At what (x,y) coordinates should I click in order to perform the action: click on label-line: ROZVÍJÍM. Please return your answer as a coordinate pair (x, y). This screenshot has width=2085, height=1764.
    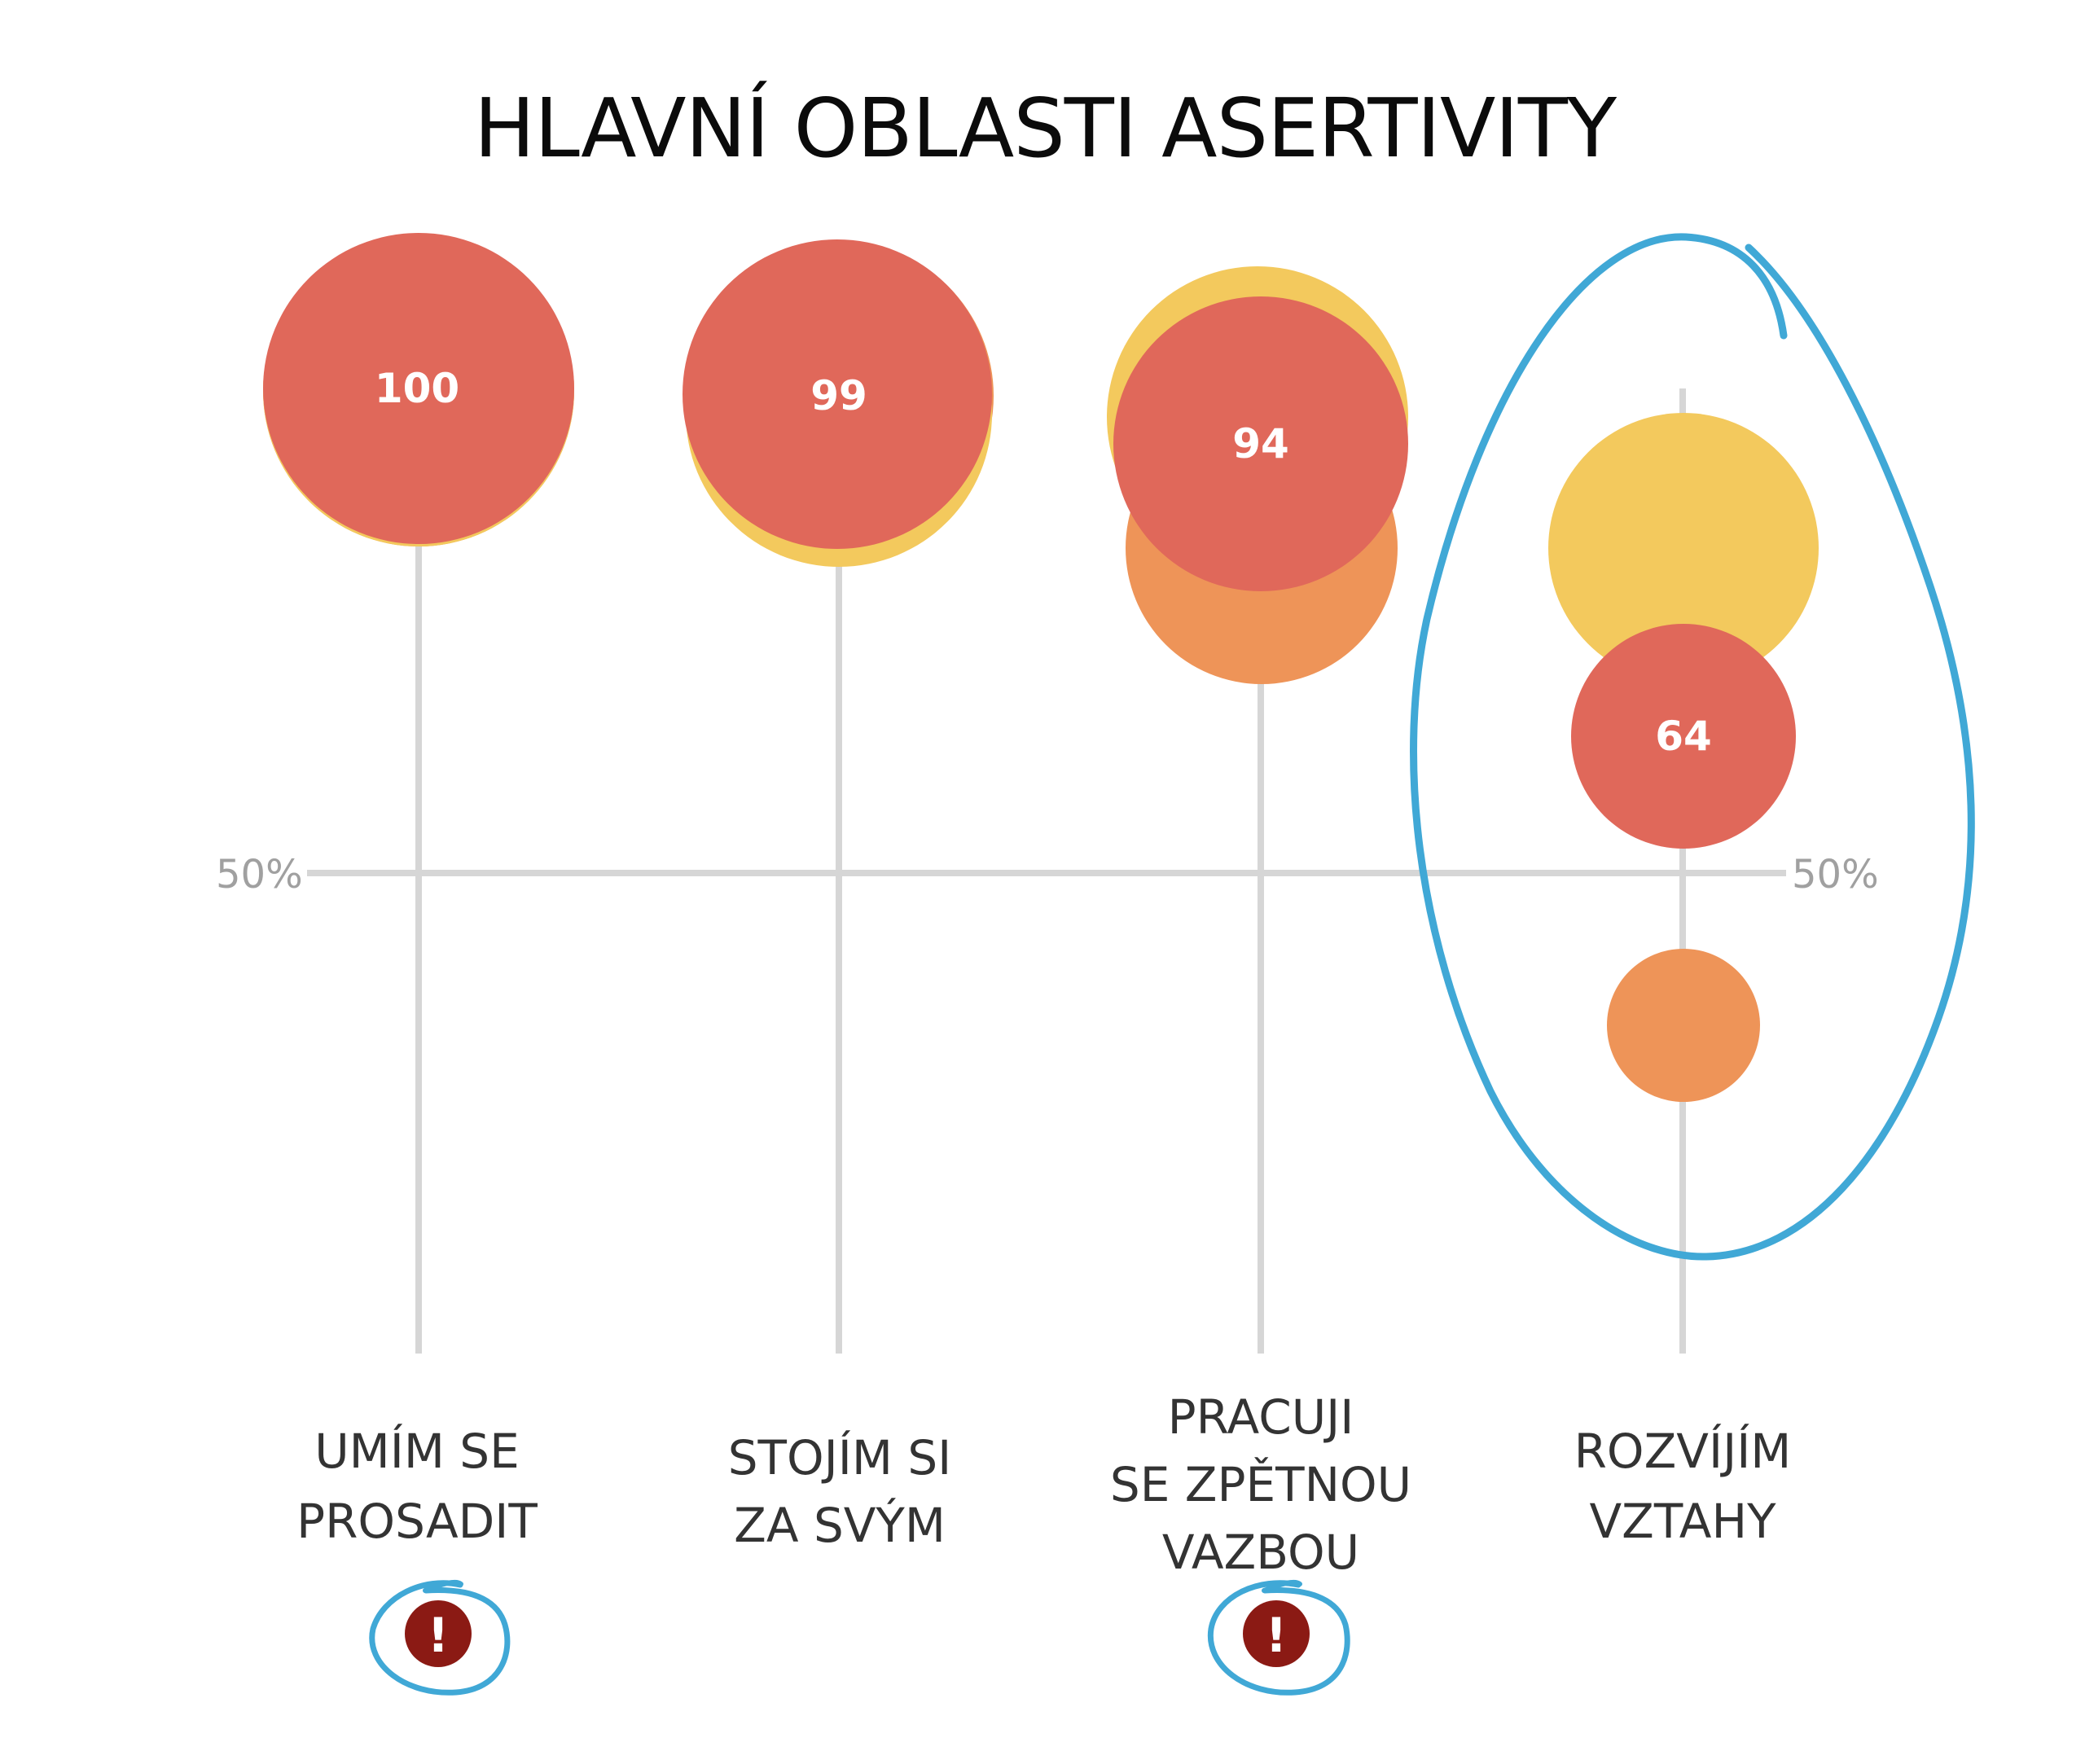
    Looking at the image, I should click on (1683, 1451).